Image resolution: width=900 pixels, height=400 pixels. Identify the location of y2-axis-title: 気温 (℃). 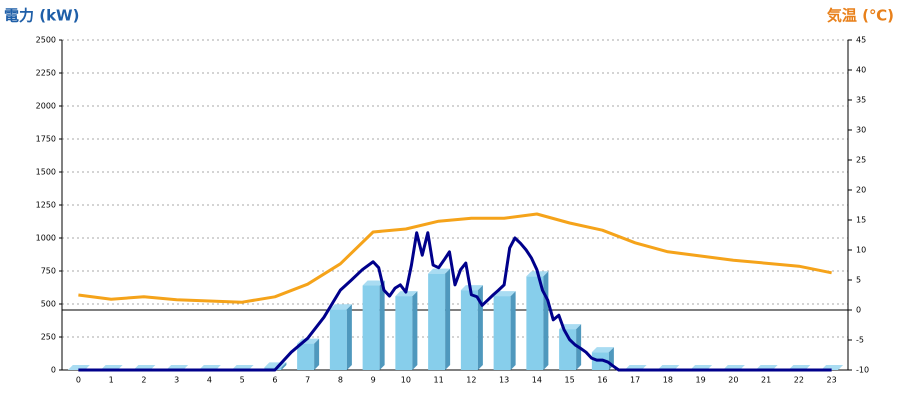
(860, 16).